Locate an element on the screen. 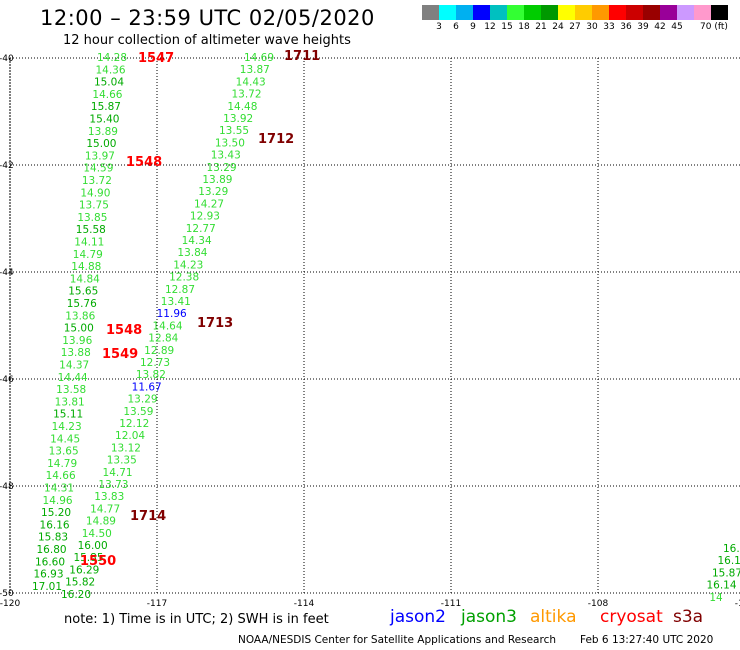 The image size is (740, 650). wave-height-value: 15.82 is located at coordinates (80, 583).